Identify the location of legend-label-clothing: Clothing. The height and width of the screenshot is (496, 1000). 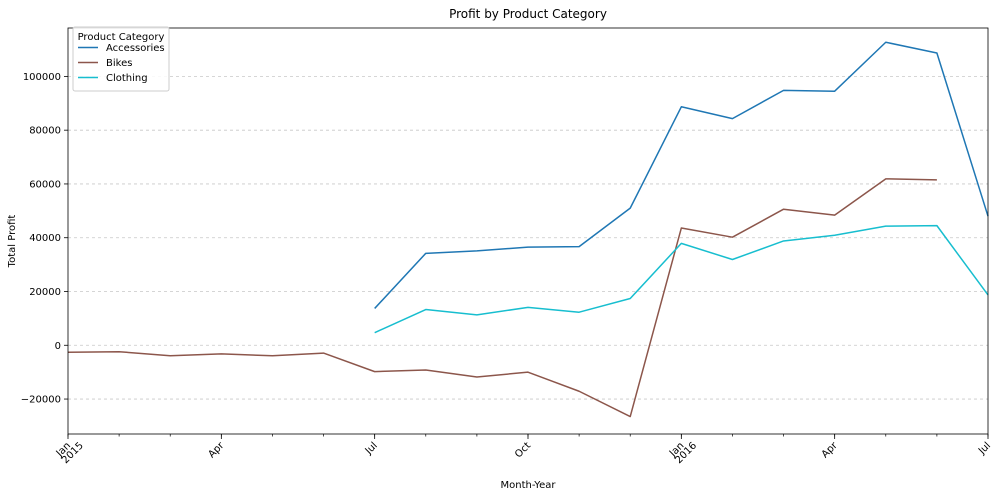
(127, 78).